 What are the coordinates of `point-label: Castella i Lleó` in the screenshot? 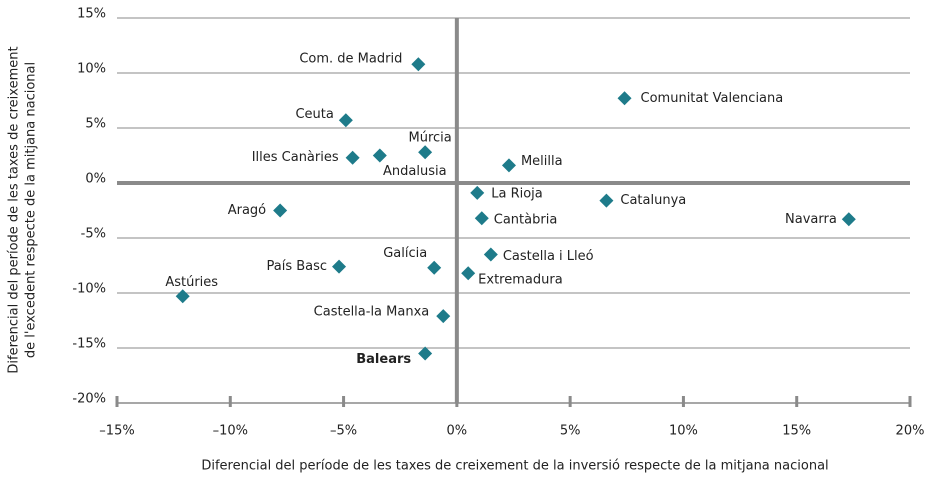 It's located at (548, 256).